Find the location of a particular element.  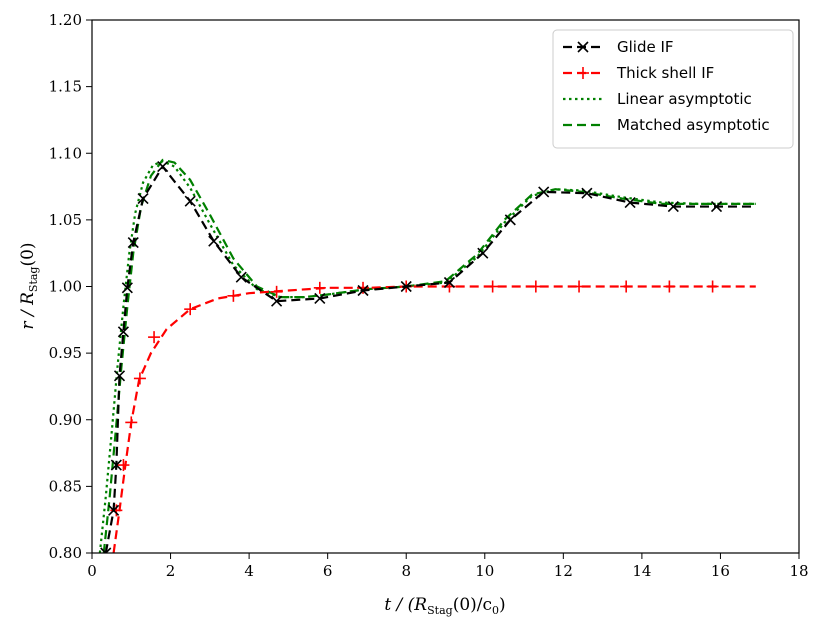

y-tick-label: 1.10 is located at coordinates (65, 153).